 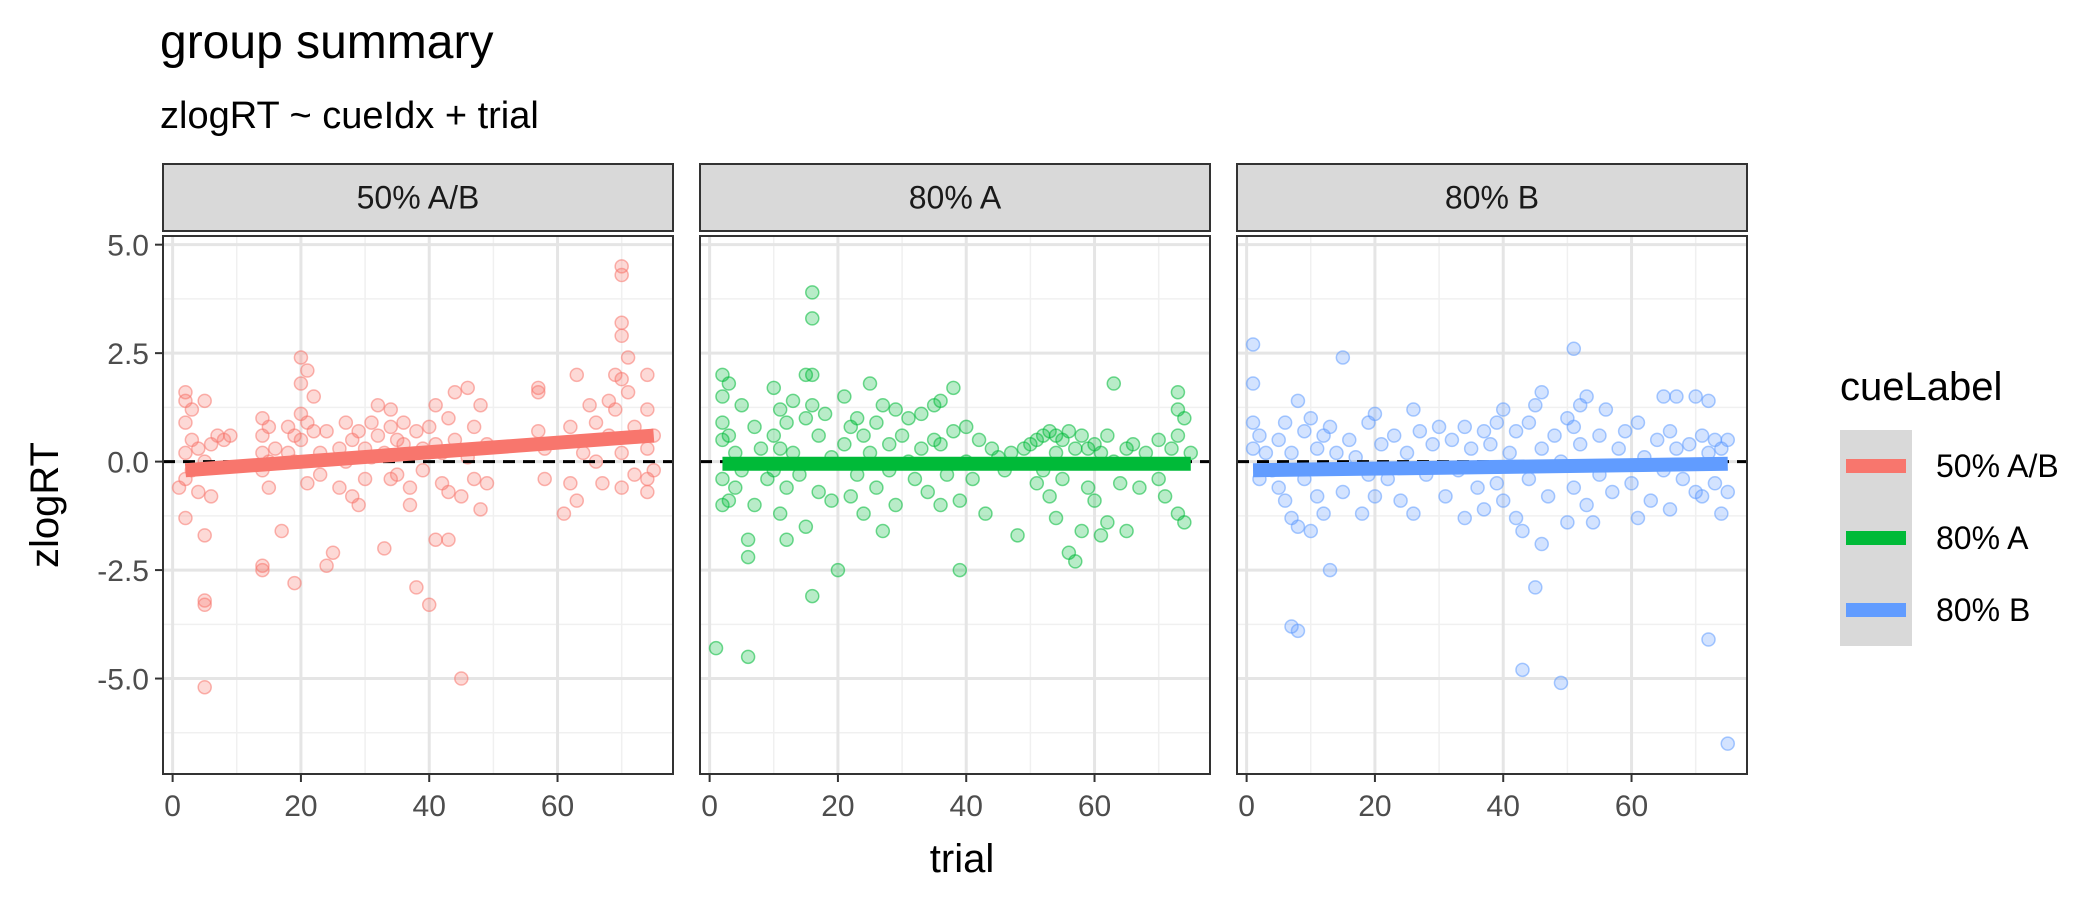 I want to click on legend: cueLabel 50% A/B 80% A 80% B, so click(x=1949, y=505).